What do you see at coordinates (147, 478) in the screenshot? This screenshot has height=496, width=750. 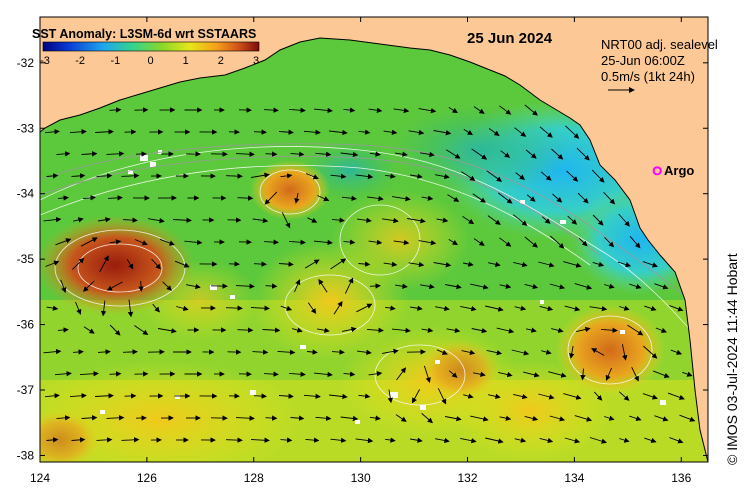 I see `x-tick-label: 126` at bounding box center [147, 478].